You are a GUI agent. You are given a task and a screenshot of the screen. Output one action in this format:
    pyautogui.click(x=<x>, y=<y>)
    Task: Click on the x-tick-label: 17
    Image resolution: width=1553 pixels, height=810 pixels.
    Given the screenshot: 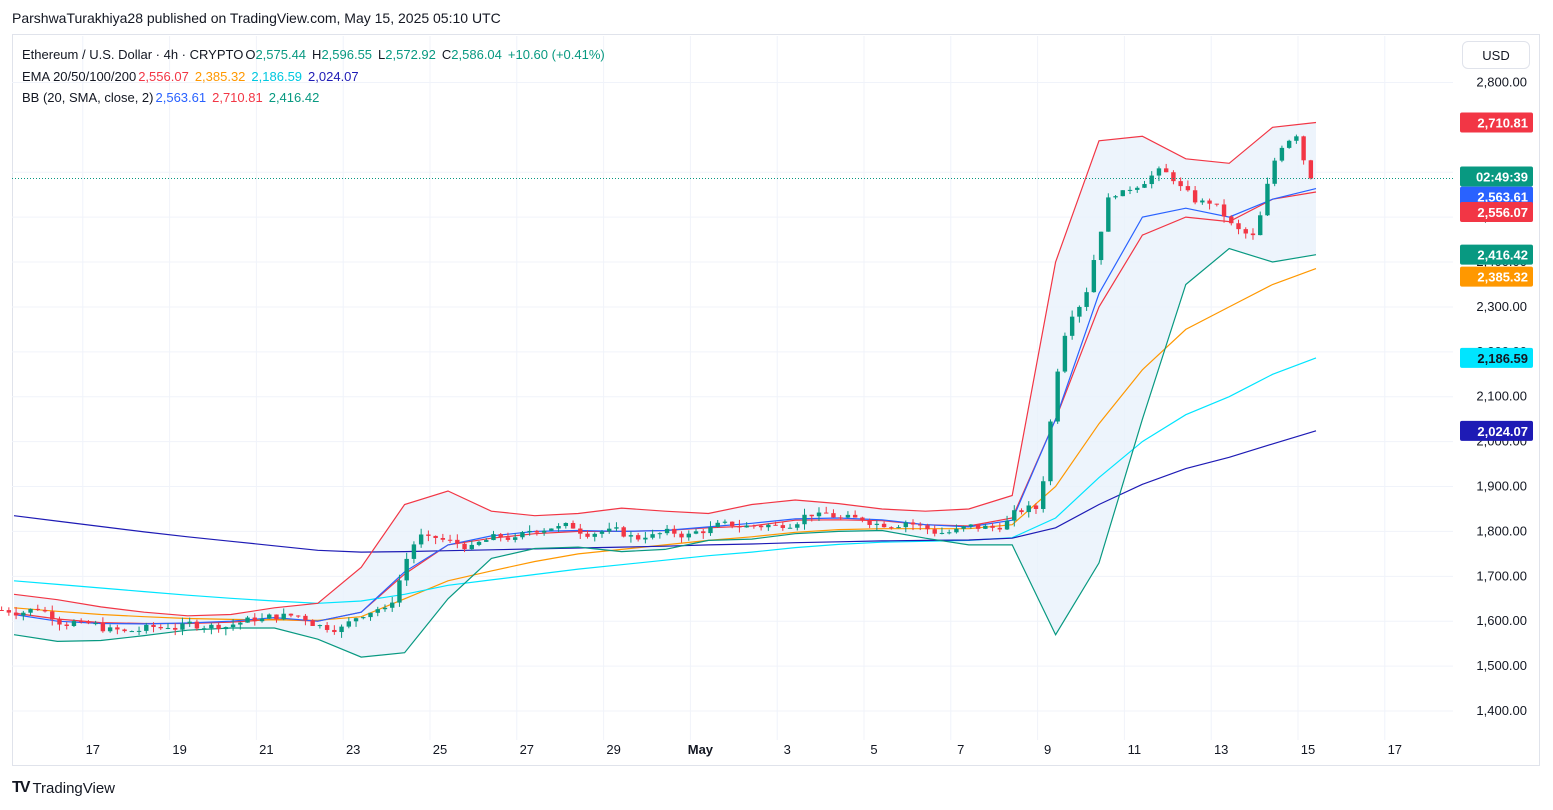 What is the action you would take?
    pyautogui.click(x=1395, y=749)
    